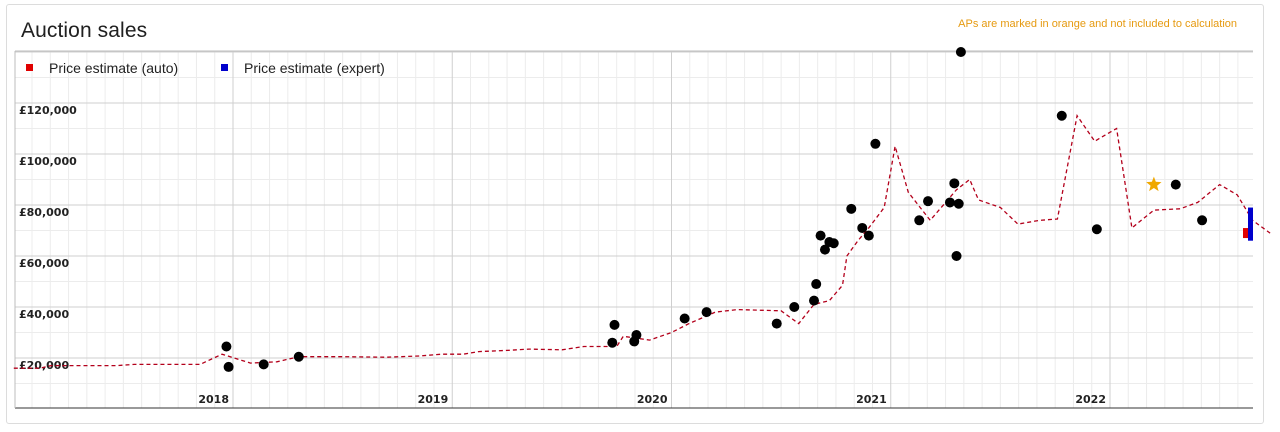 This screenshot has width=1280, height=432. Describe the element at coordinates (113, 68) in the screenshot. I see `legend-label: Price estimate (auto)` at that location.